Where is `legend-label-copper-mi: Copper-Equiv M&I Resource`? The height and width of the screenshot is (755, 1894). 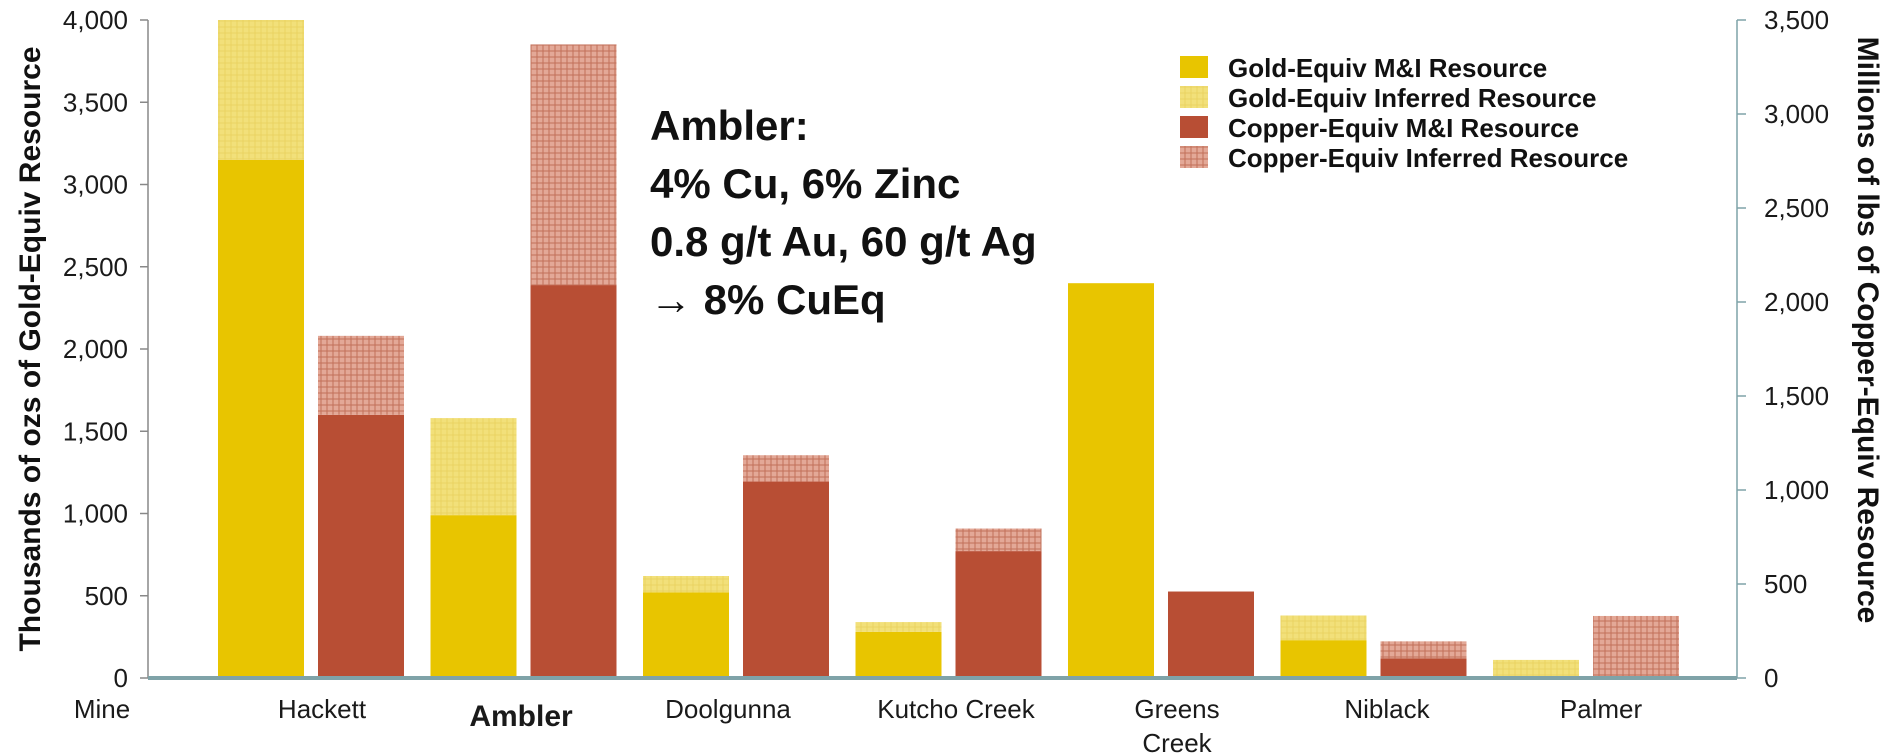
legend-label-copper-mi: Copper-Equiv M&I Resource is located at coordinates (1403, 128).